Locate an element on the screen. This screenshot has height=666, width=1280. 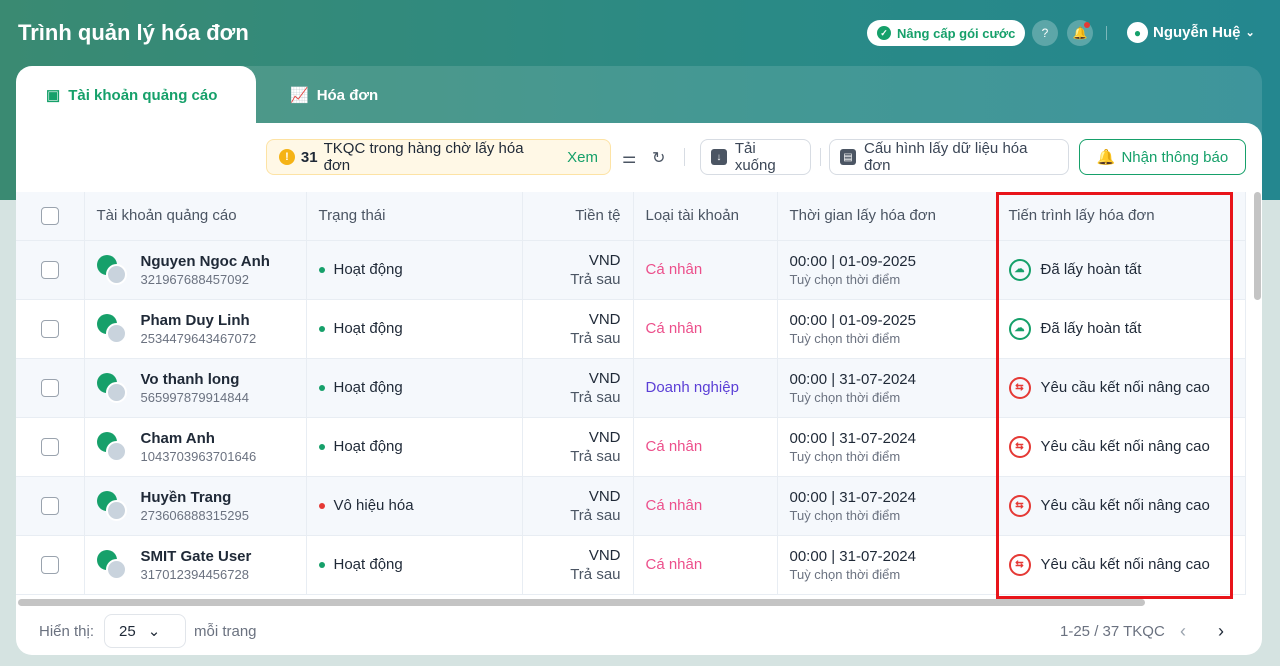
queue-text: TKQC trong hàng chờ lấy hóa đơn is located at coordinates (423, 157).